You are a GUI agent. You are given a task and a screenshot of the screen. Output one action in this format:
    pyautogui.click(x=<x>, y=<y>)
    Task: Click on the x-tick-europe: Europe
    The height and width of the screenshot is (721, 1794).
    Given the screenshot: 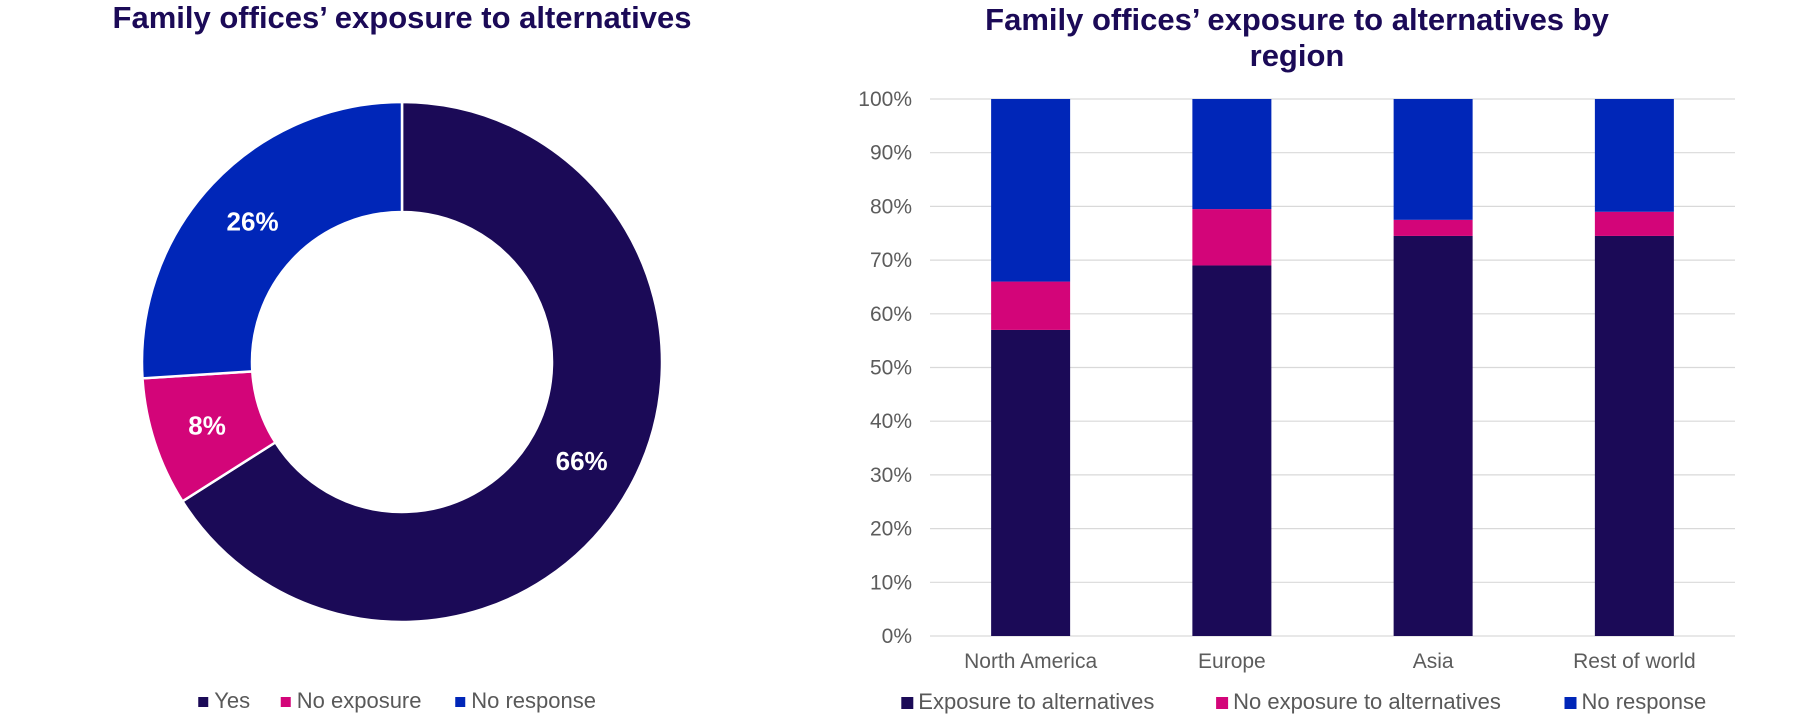 What is the action you would take?
    pyautogui.click(x=1232, y=661)
    